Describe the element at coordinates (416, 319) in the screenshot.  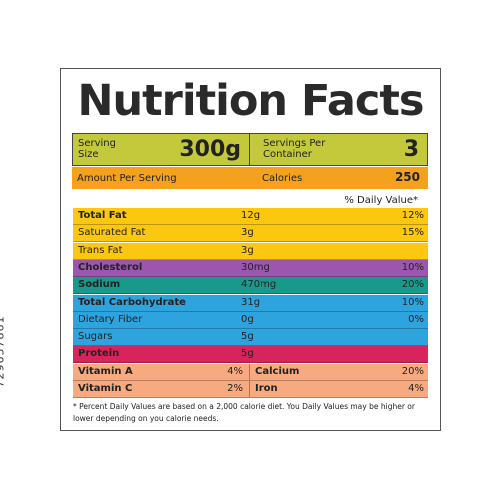
I see `nutrient-dv: 0%` at that location.